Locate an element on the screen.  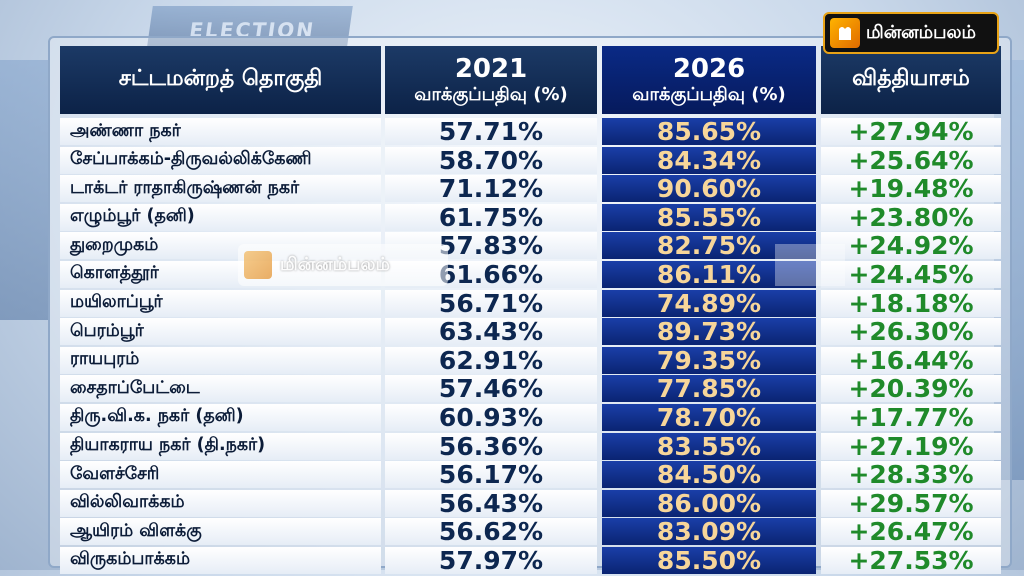
table-row: அண்ணா நகர் 57.71% 85.65% +27.94% is located at coordinates (530, 131).